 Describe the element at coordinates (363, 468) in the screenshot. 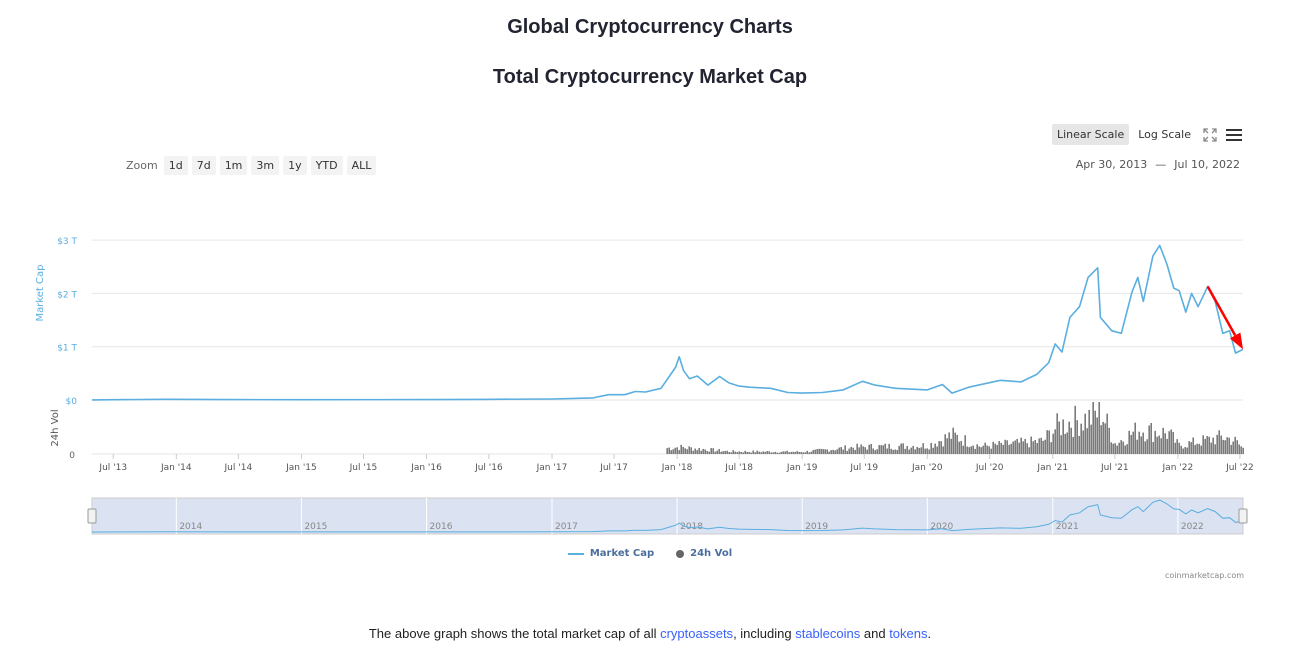

I see `x-tick-label: Jul '15` at that location.